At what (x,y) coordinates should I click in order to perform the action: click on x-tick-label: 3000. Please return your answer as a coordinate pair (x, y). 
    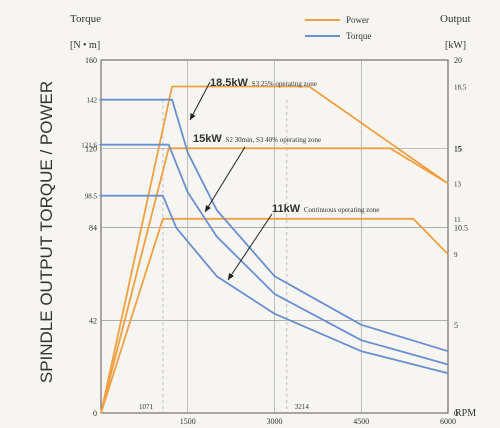
    Looking at the image, I should click on (275, 421).